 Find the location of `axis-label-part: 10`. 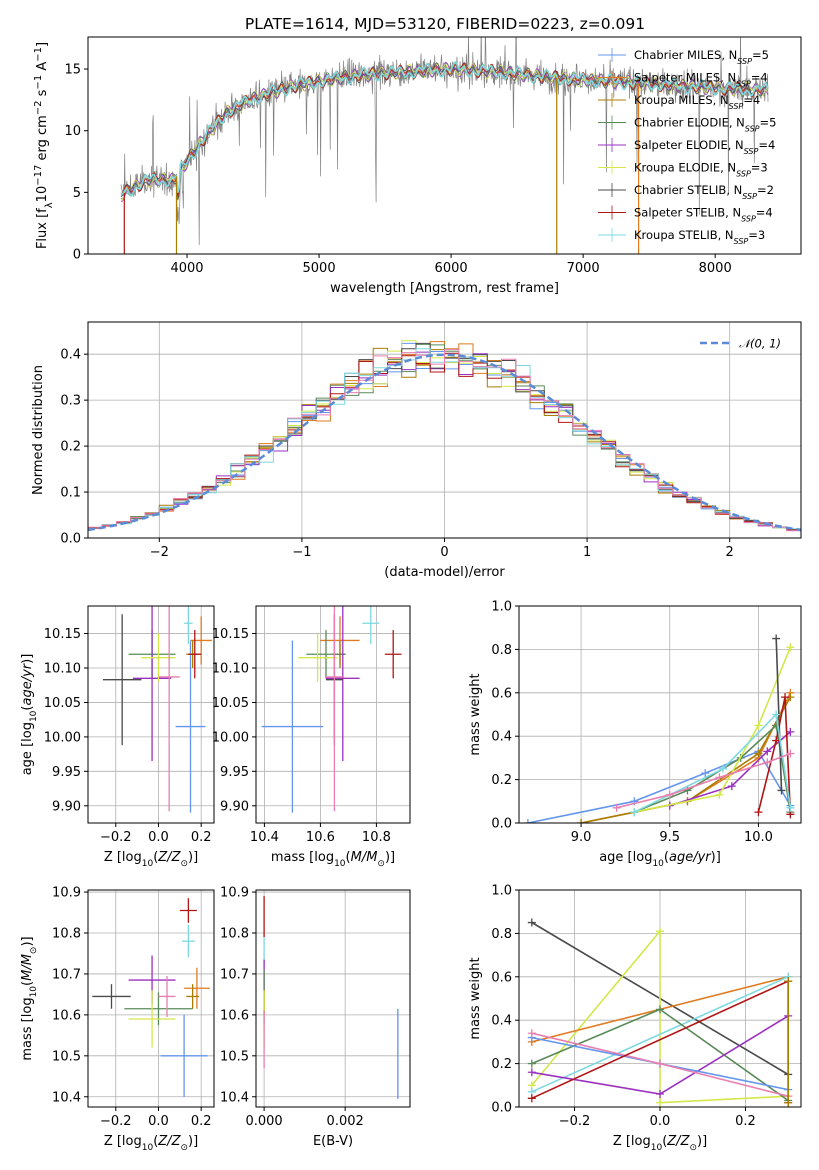

axis-label-part: 10 is located at coordinates (148, 1148).